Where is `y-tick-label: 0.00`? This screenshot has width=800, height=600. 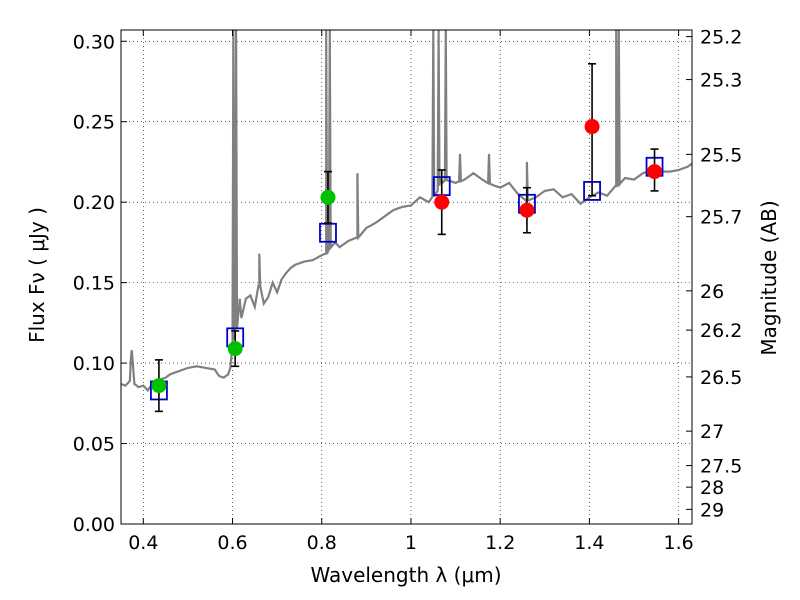 y-tick-label: 0.00 is located at coordinates (94, 525).